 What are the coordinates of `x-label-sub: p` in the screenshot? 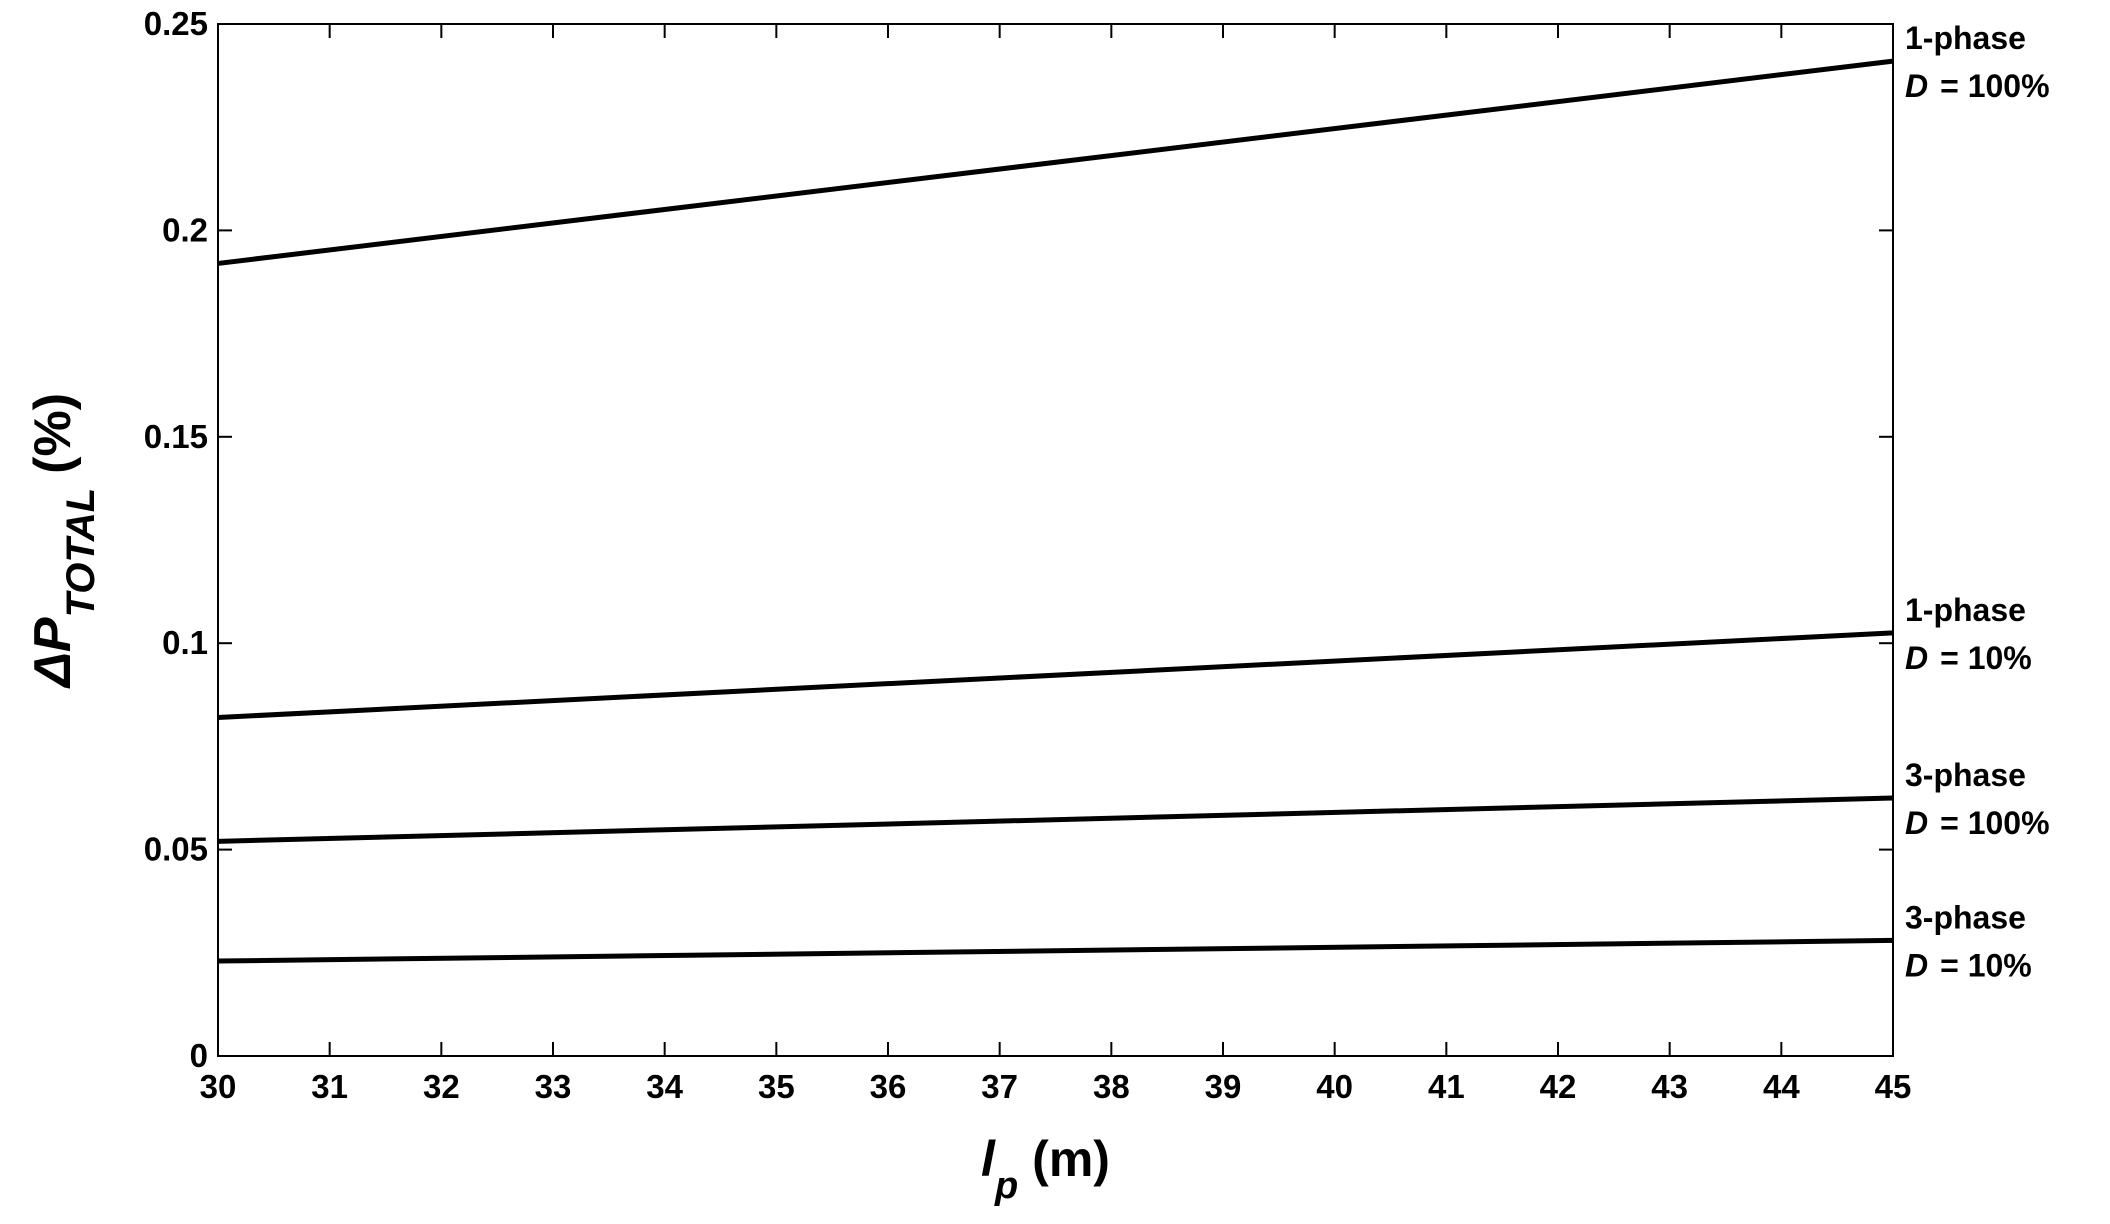 It's located at (1006, 1186).